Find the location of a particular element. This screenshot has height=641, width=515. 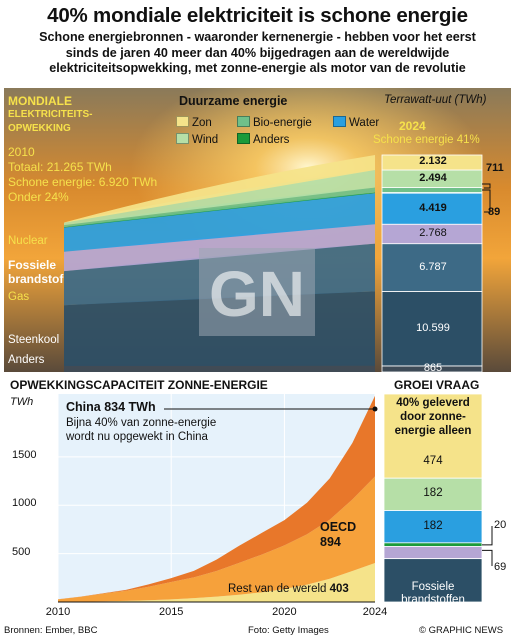

growth-label-water: 182 is located at coordinates (433, 525).